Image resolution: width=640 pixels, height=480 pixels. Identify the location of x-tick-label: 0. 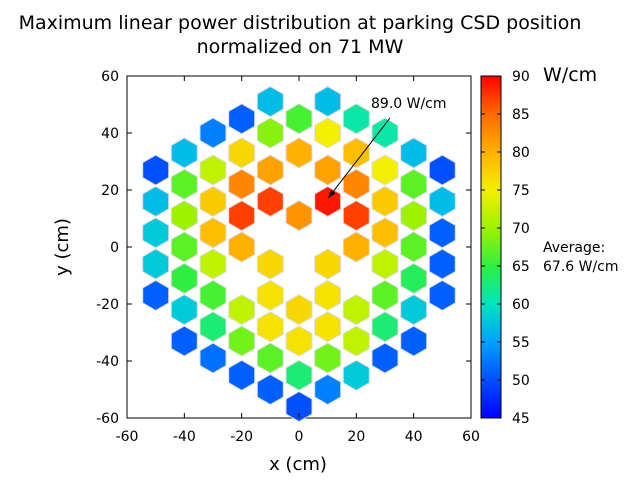
(299, 437).